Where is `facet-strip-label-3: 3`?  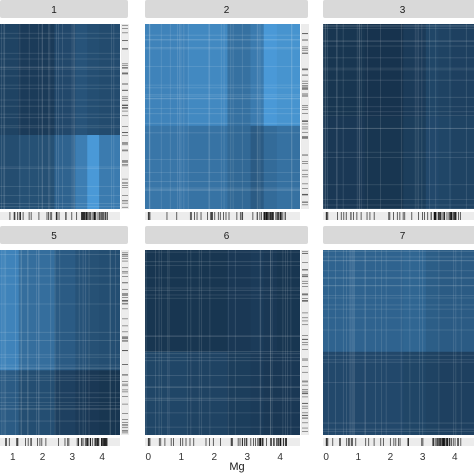
facet-strip-label-3: 3 is located at coordinates (403, 10).